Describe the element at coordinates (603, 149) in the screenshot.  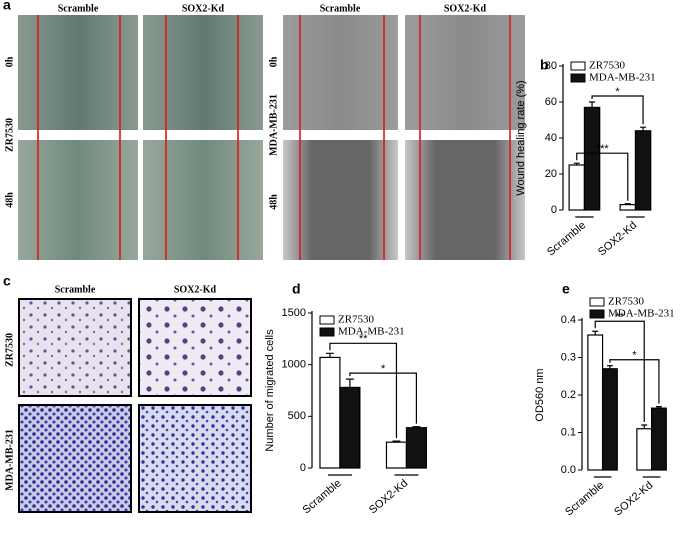
I see `significance-label: ***` at that location.